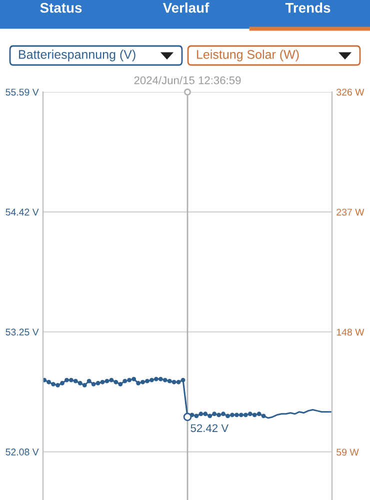 The image size is (370, 500). I want to click on y2-tick-label: 237 W, so click(350, 212).